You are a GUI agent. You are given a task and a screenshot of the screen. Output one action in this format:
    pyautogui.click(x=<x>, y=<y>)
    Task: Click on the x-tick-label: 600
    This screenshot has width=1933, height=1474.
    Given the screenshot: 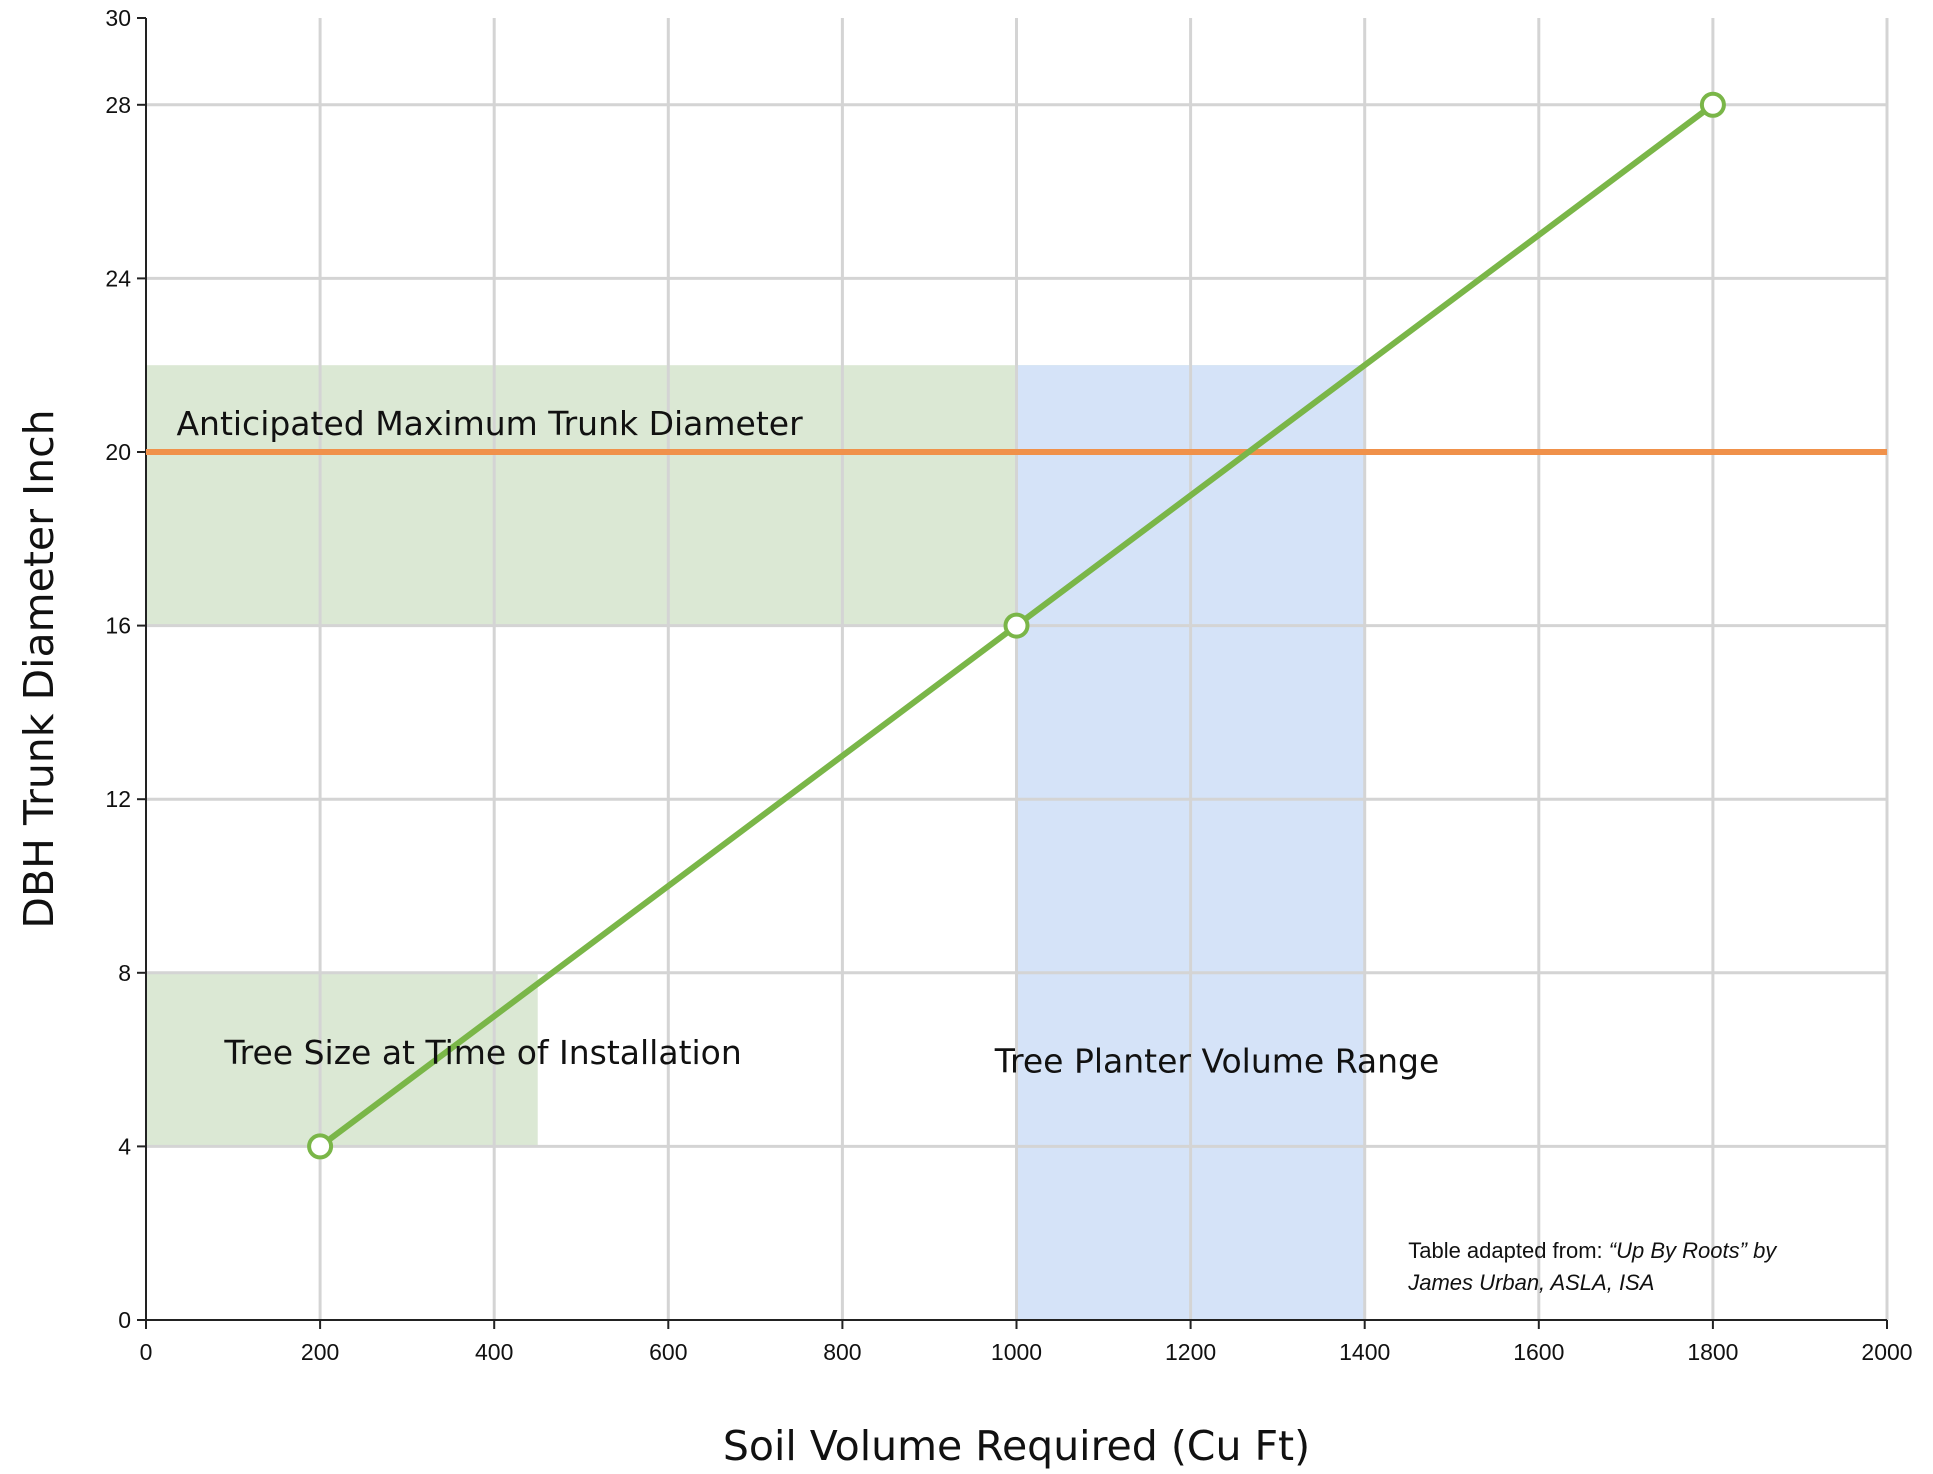 What is the action you would take?
    pyautogui.click(x=668, y=1352)
    